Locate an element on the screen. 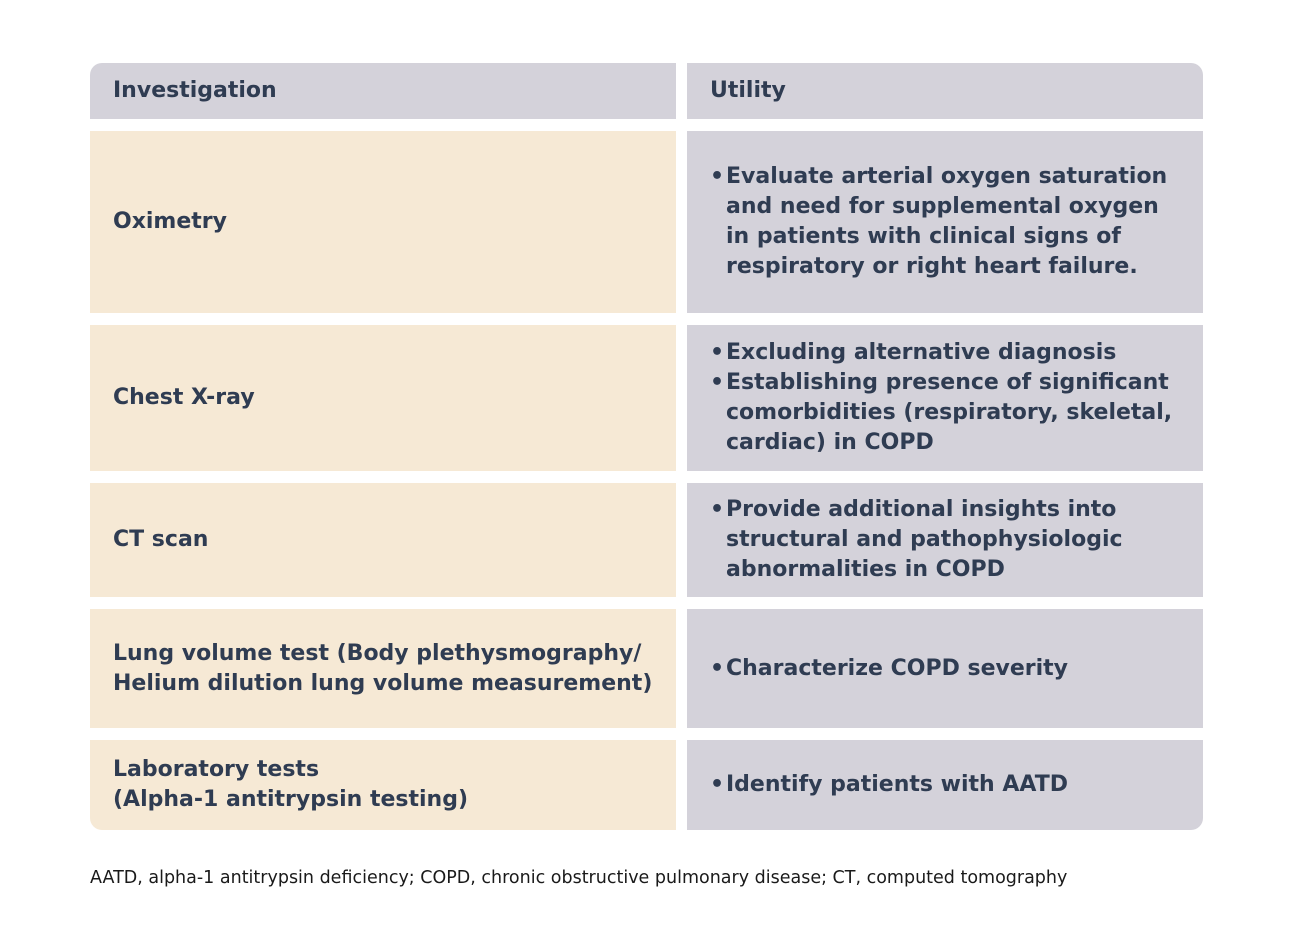 This screenshot has height=942, width=1296. investigation-line: Lung volume test (Body plethysmography/ is located at coordinates (377, 653).